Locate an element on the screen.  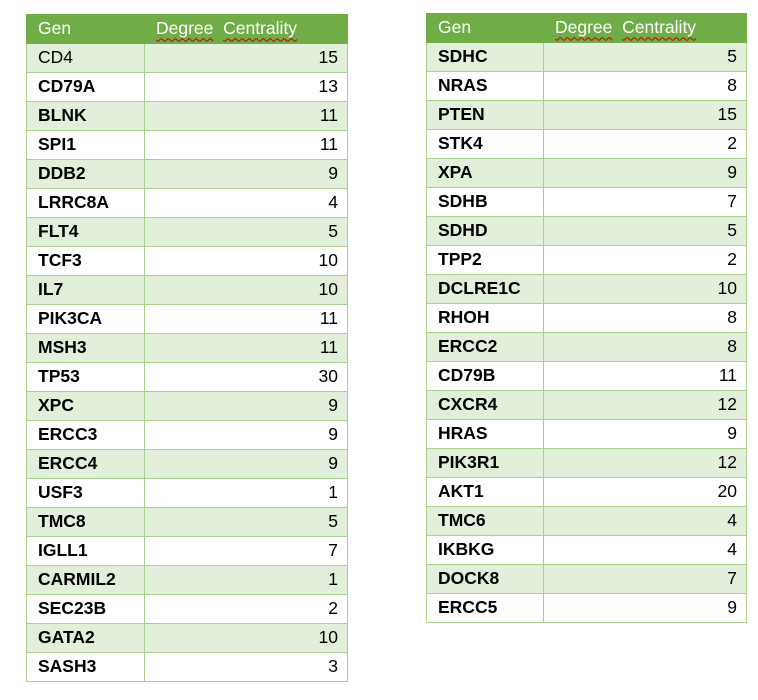
gene-name-cell: PIK3R1 is located at coordinates (485, 463).